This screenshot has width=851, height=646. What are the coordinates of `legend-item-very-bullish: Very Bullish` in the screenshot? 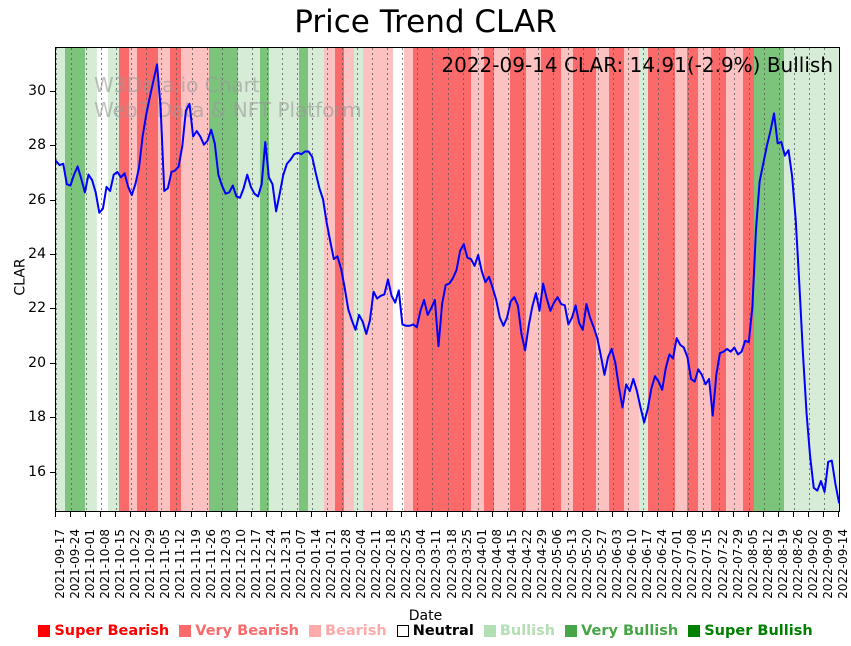 It's located at (621, 631).